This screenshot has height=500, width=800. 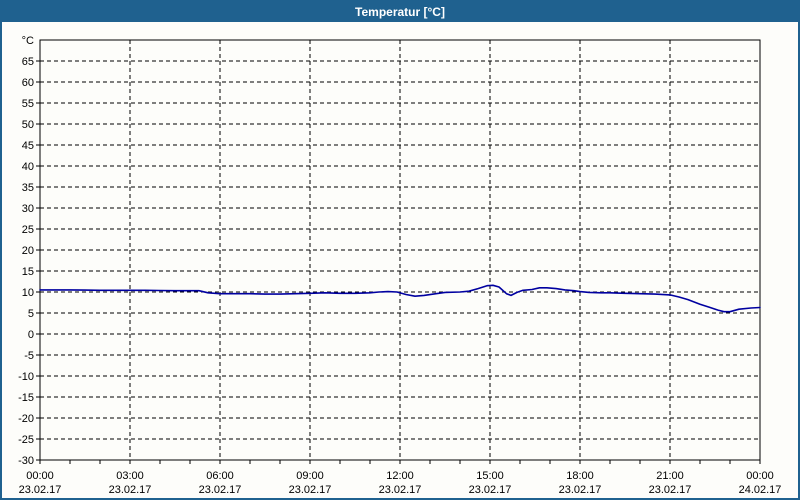 I want to click on y-tick-label: 25, so click(x=28, y=230).